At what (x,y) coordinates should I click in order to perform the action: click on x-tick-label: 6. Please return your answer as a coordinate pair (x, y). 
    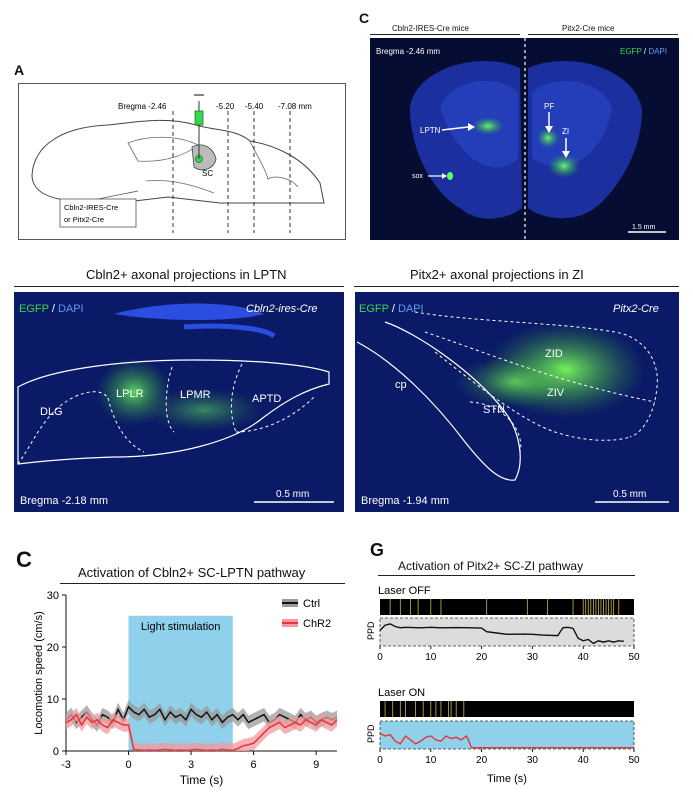
    Looking at the image, I should click on (254, 765).